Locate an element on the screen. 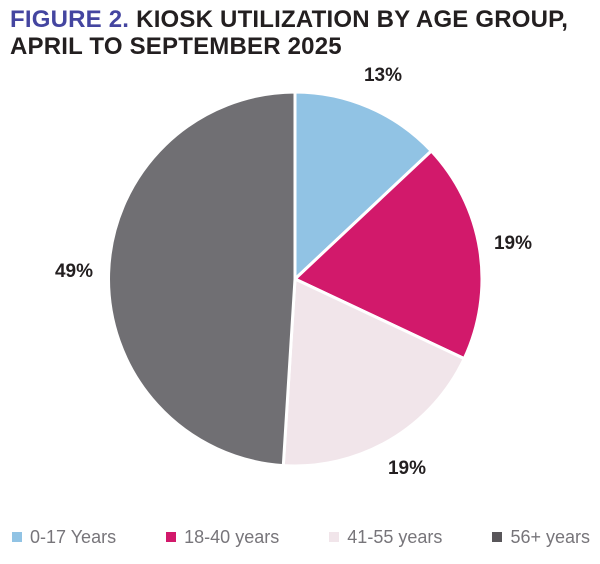 The width and height of the screenshot is (600, 564). legend-label: 41-55 years is located at coordinates (395, 536).